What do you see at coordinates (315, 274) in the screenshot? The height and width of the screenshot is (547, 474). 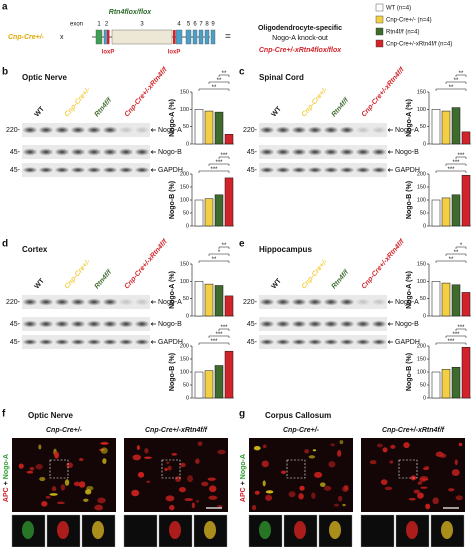 I see `lane-label: Cnp-Cre+/-` at bounding box center [315, 274].